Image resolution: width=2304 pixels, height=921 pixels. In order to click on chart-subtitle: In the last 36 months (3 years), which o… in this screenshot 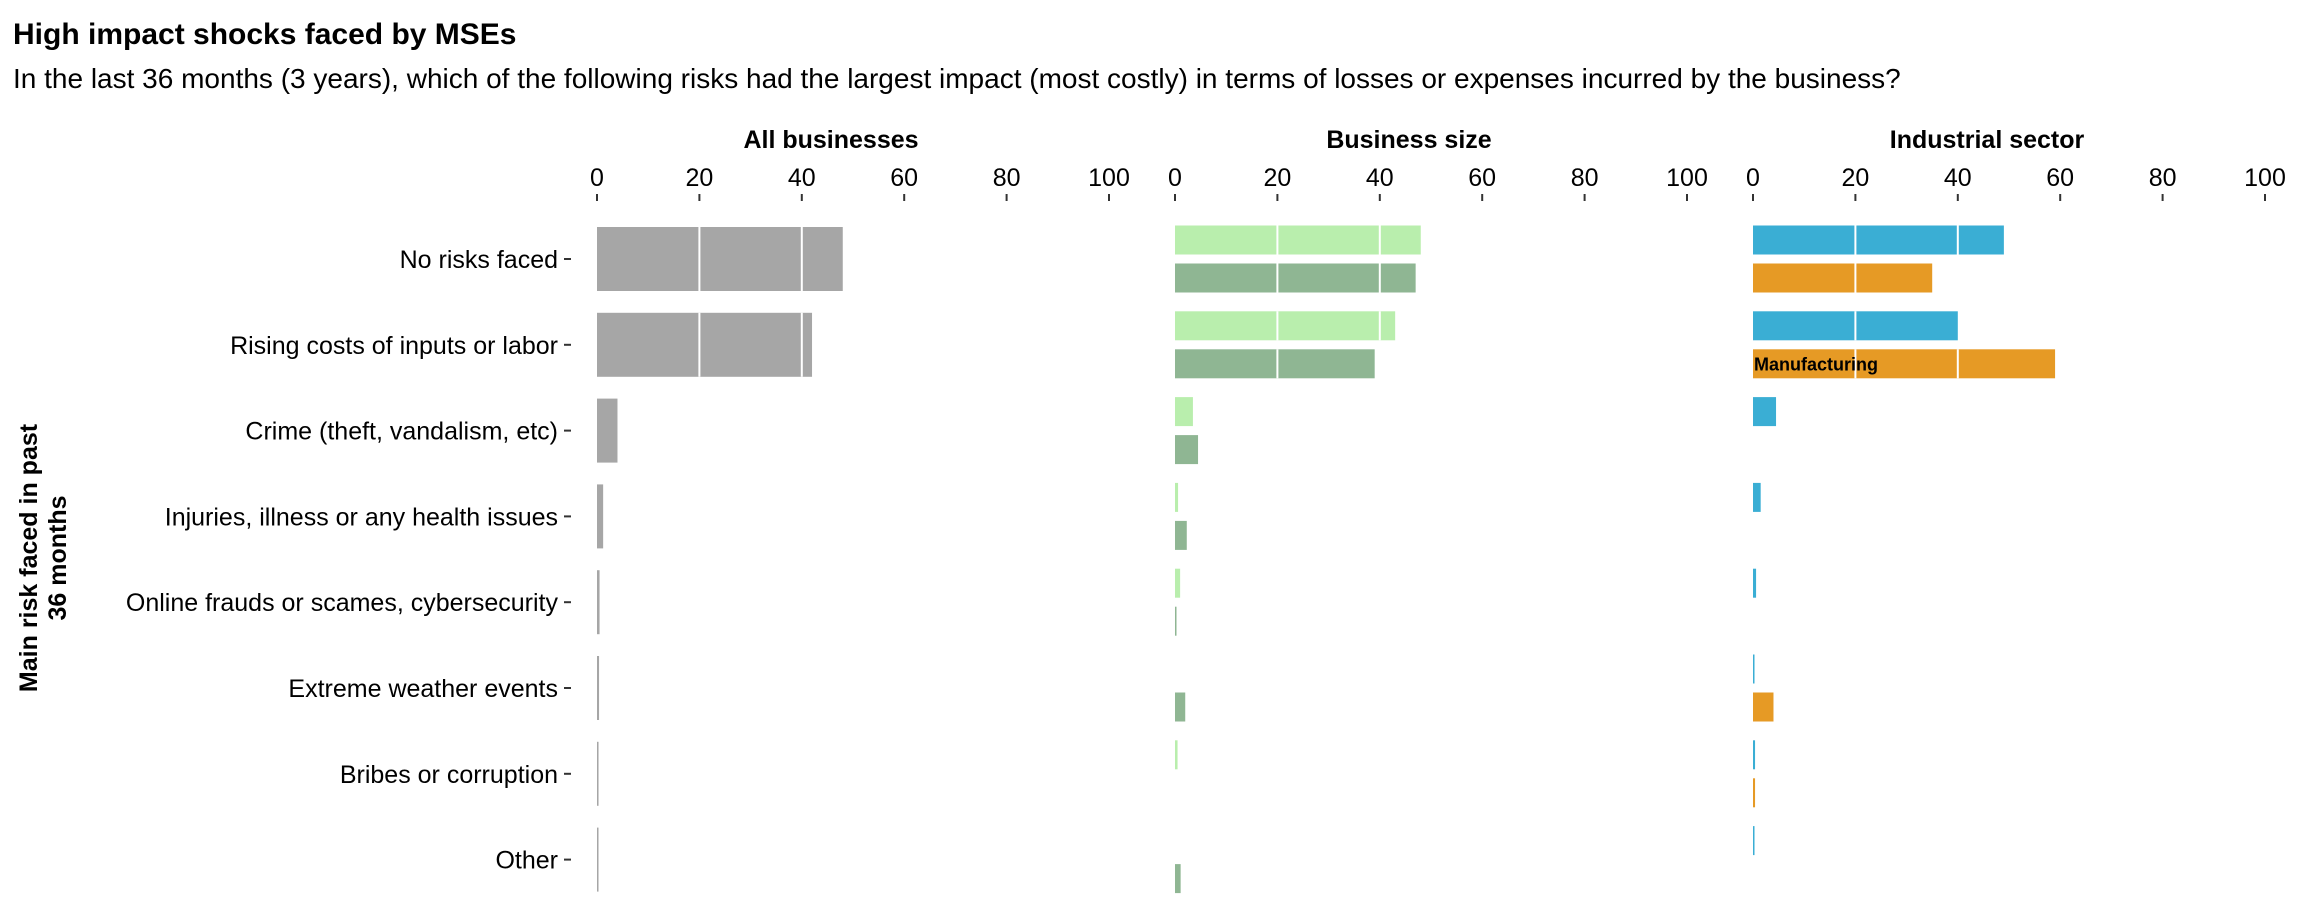, I will do `click(957, 78)`.